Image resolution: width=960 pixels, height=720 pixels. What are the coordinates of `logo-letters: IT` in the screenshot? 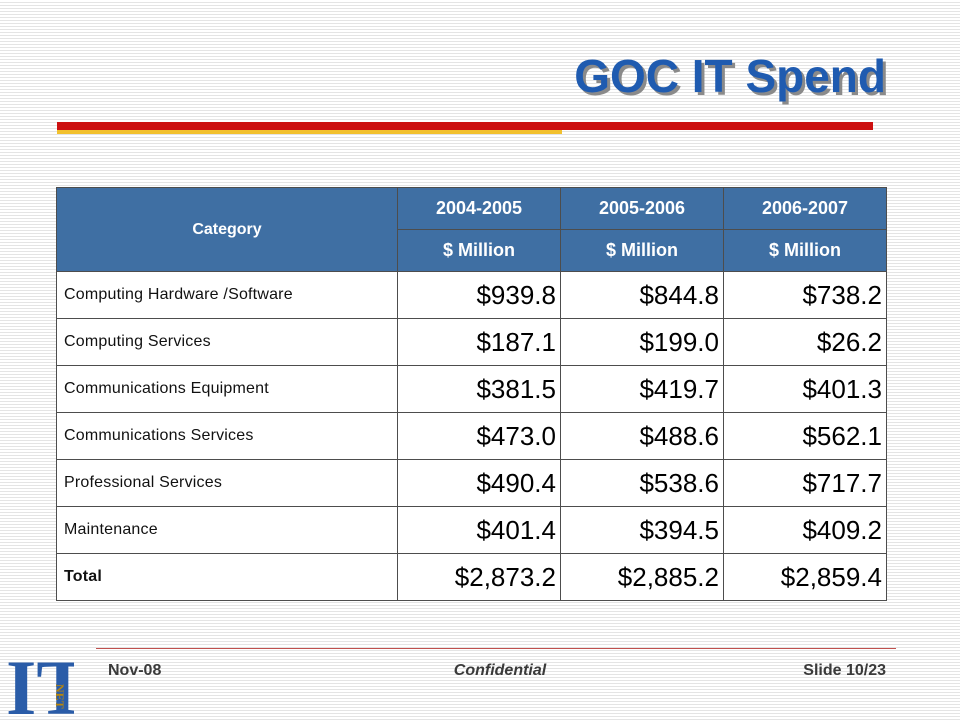 It's located at (40, 682).